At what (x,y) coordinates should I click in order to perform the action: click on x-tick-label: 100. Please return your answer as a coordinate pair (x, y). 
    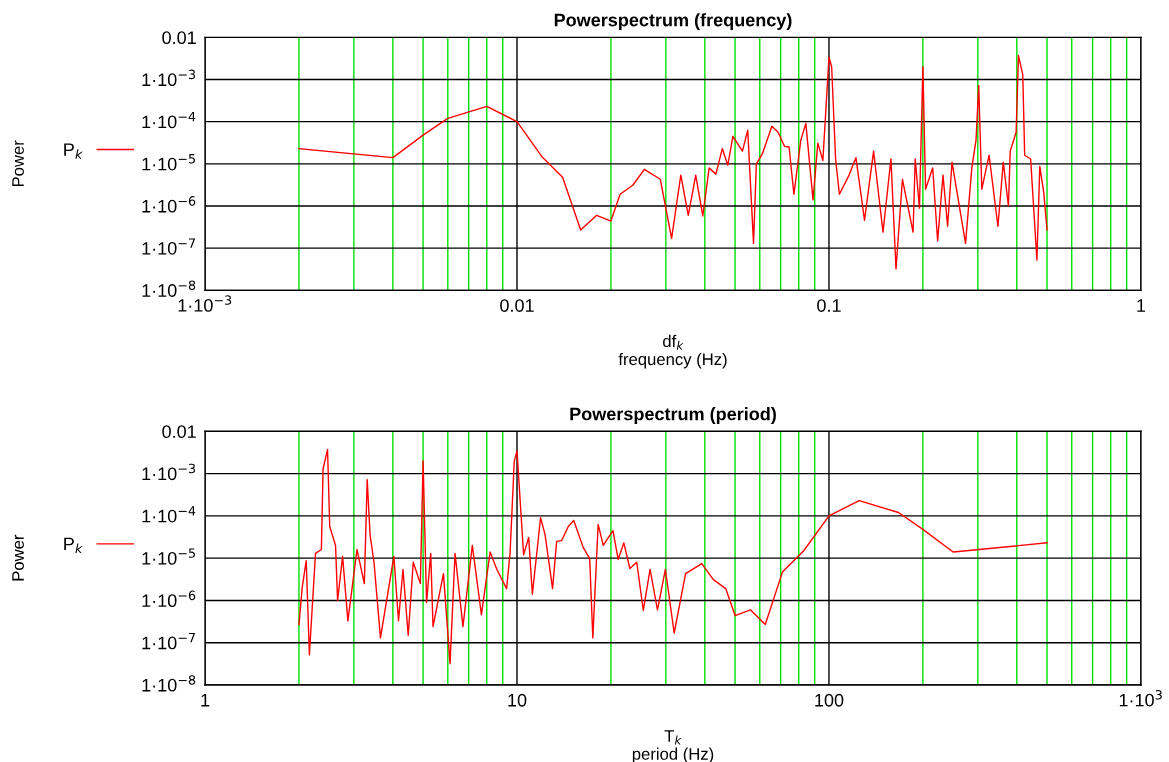
    Looking at the image, I should click on (829, 700).